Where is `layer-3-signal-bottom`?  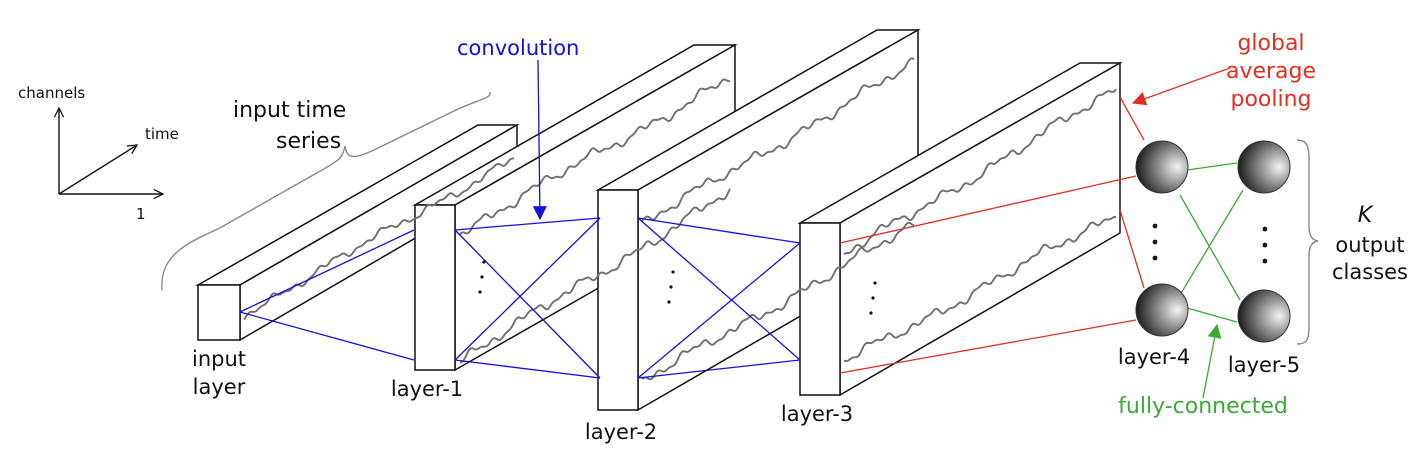
layer-3-signal-bottom is located at coordinates (980, 289).